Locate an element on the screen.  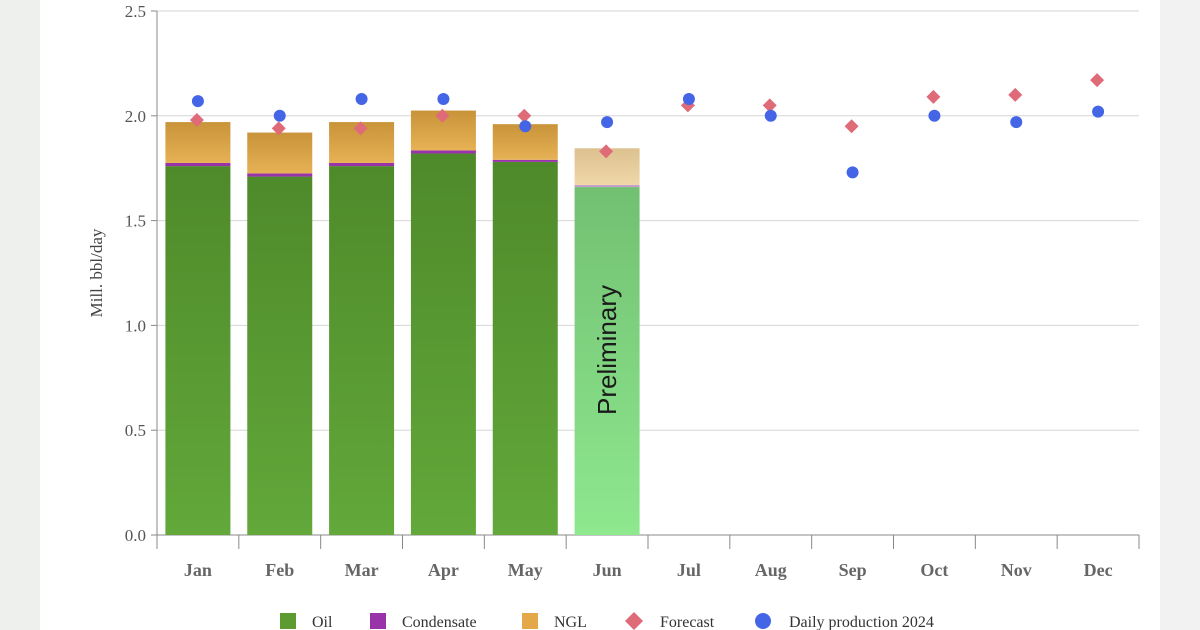
x-tick-label: Feb is located at coordinates (279, 570).